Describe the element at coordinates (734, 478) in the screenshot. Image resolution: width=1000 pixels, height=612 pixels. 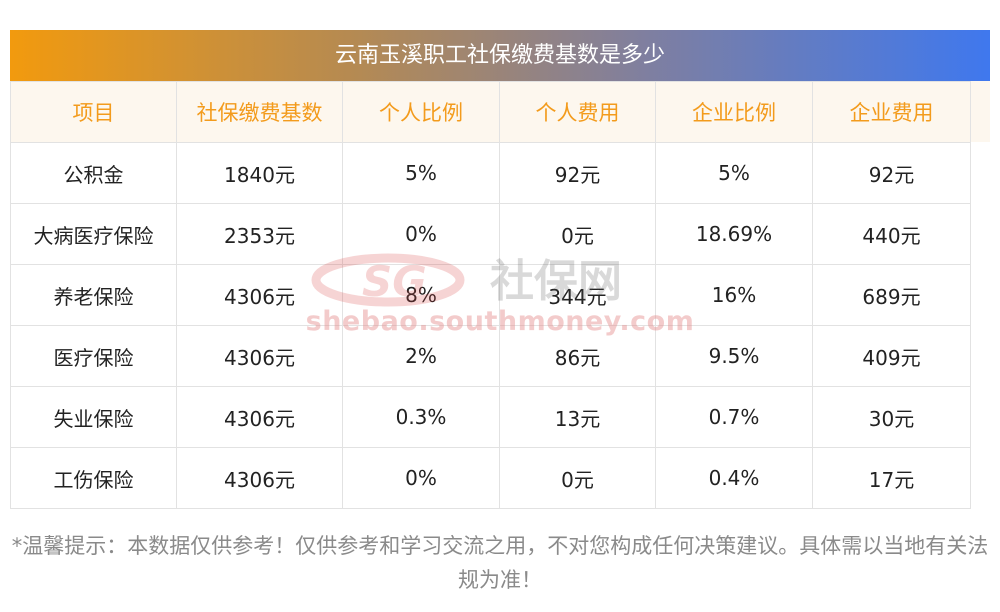
I see `cell-company-rate: 0.4%` at that location.